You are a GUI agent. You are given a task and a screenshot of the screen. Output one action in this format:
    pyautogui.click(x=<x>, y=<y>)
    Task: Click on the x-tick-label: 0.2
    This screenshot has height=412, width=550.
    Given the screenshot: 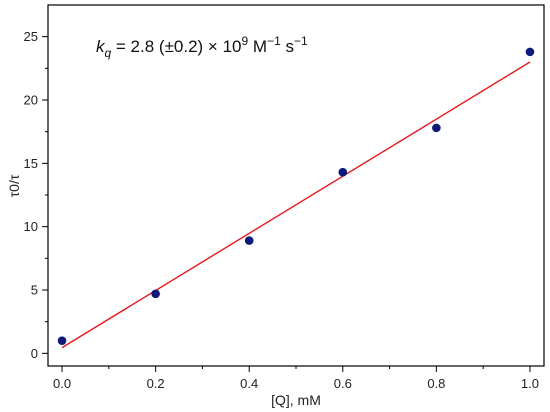 What is the action you would take?
    pyautogui.click(x=156, y=383)
    